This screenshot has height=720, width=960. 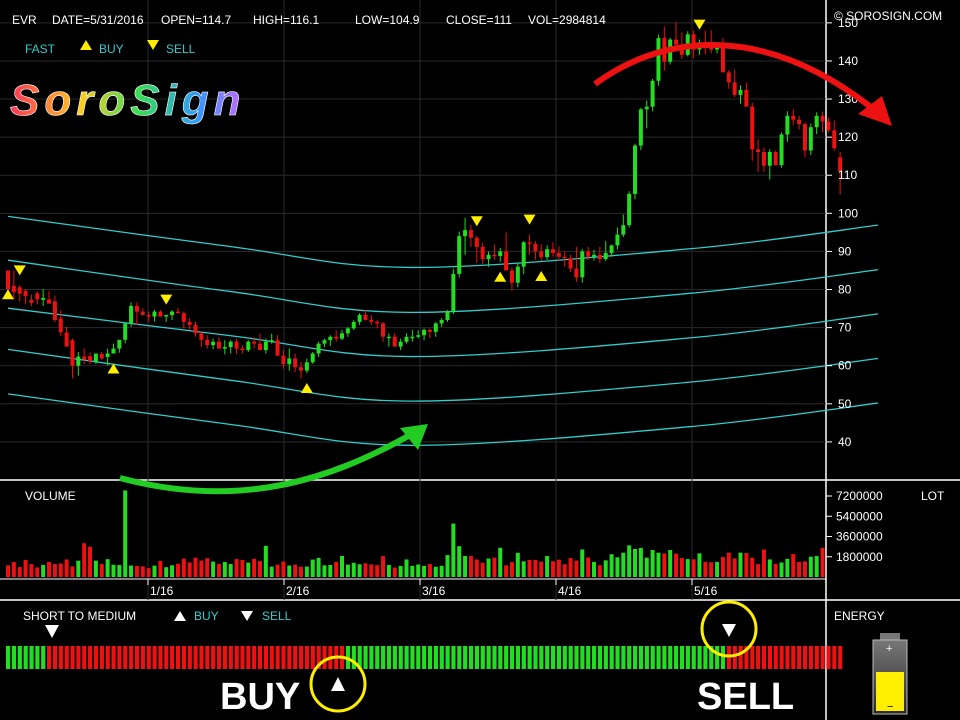 What do you see at coordinates (277, 616) in the screenshot?
I see `short-panel-sell: SELL` at bounding box center [277, 616].